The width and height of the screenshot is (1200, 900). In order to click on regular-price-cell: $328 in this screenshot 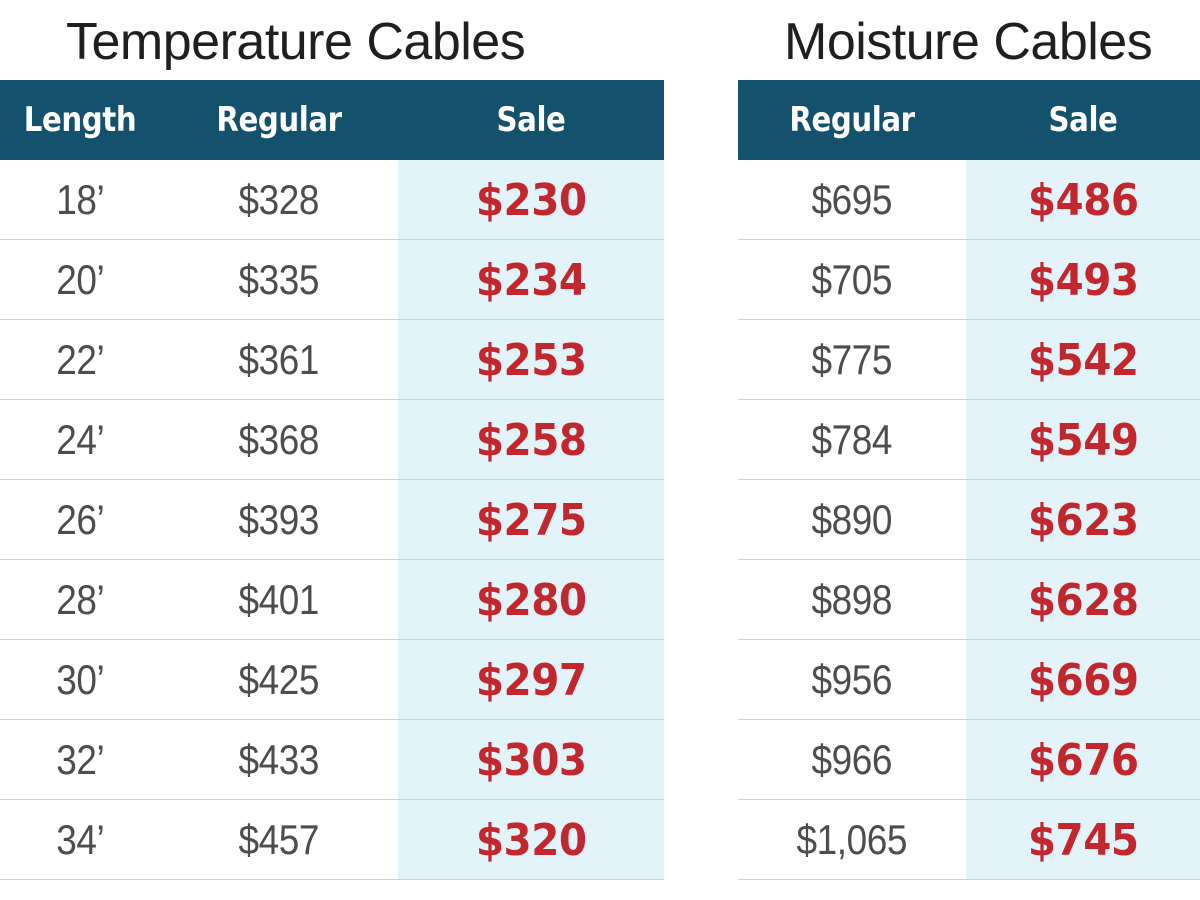, I will do `click(279, 200)`.